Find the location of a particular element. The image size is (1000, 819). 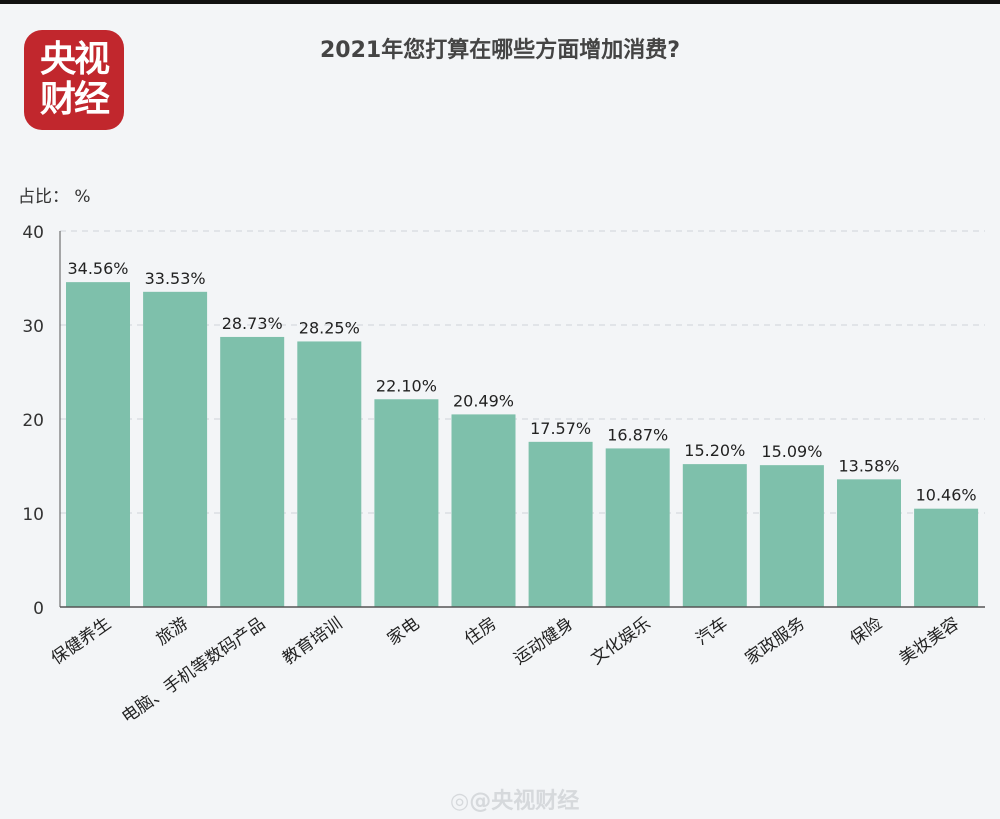

x-tick-label: 汽车 is located at coordinates (711, 632).